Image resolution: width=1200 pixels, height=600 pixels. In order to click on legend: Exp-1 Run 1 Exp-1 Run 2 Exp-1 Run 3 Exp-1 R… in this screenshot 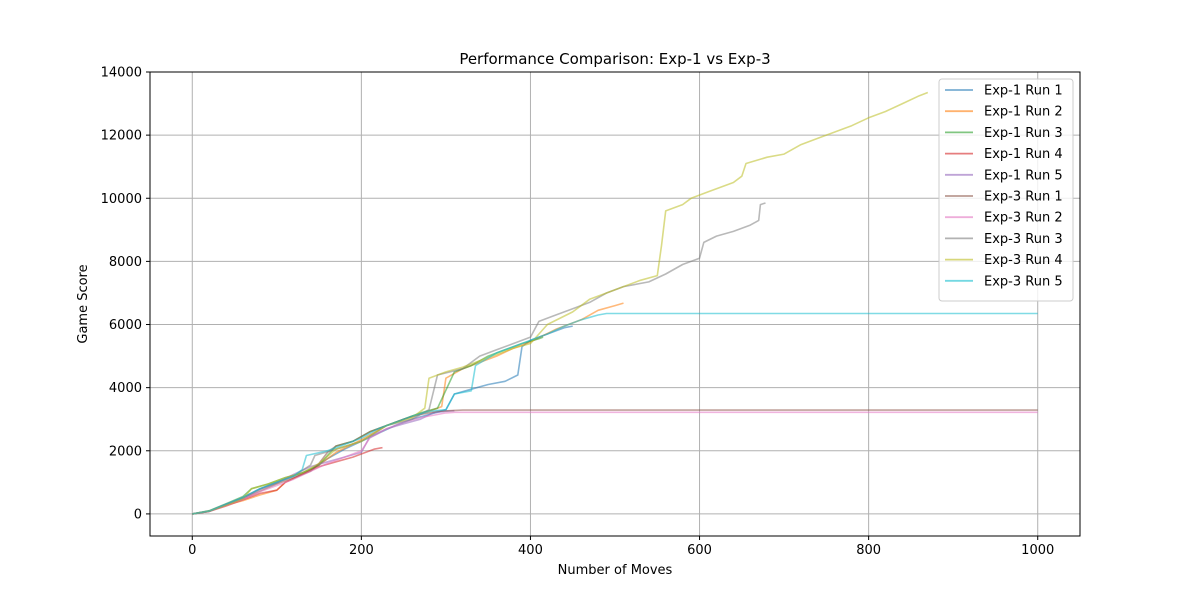, I will do `click(1006, 190)`.